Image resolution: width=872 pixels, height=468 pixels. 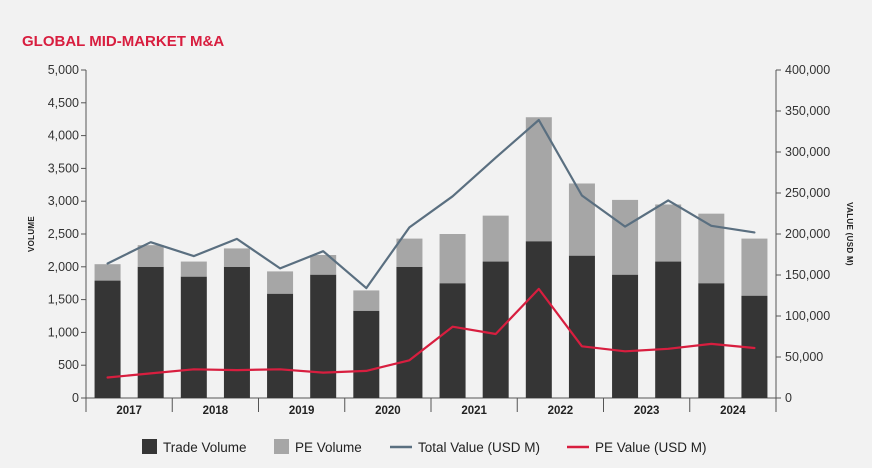 What do you see at coordinates (479, 447) in the screenshot?
I see `legend-total-value-label: Total Value (USD M)` at bounding box center [479, 447].